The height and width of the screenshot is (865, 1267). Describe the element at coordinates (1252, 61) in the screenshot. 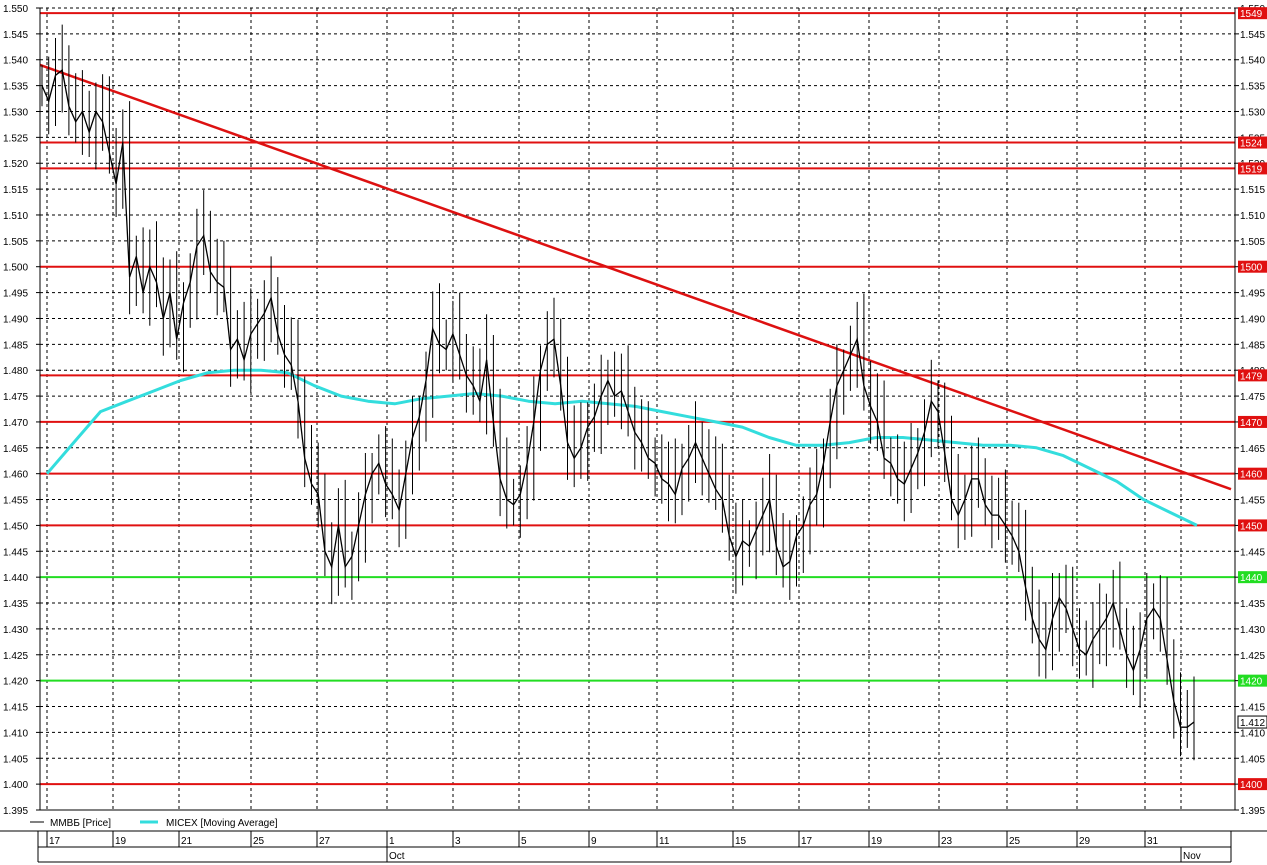

I see `y-tick-label-right: 1.540` at that location.